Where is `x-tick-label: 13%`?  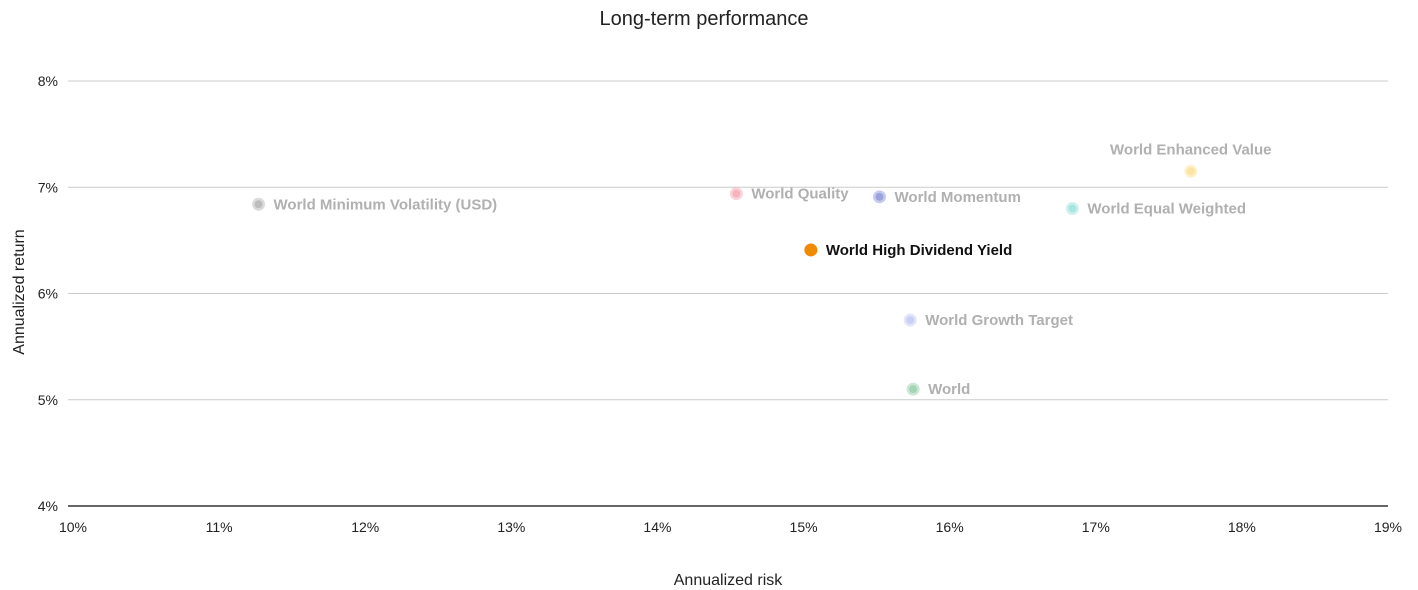 x-tick-label: 13% is located at coordinates (511, 527).